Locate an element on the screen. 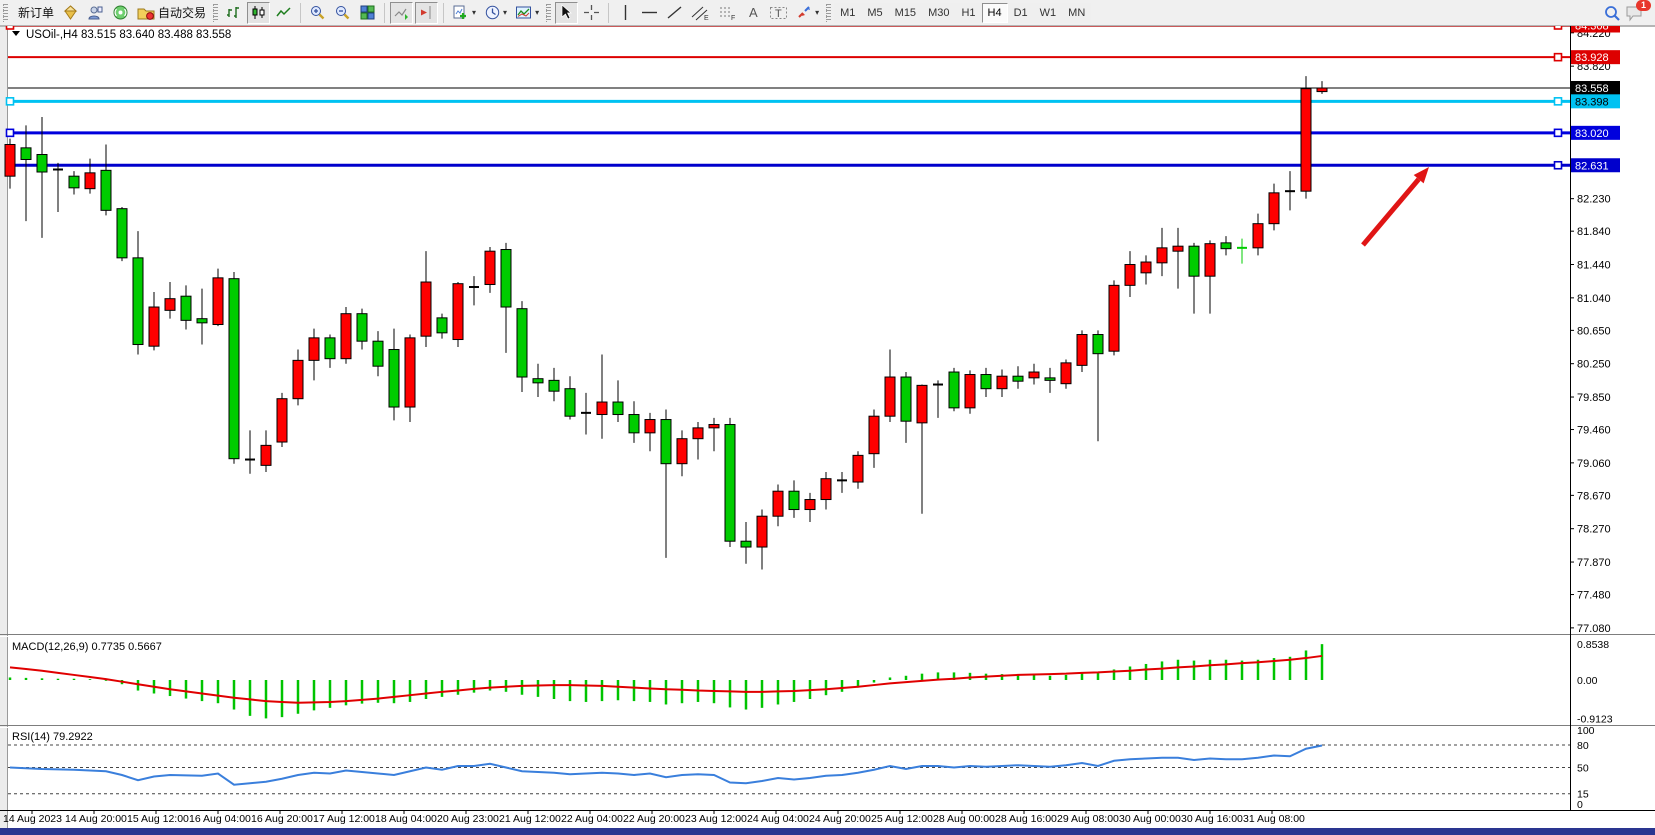  tf-button-M15: M15 is located at coordinates (905, 12).